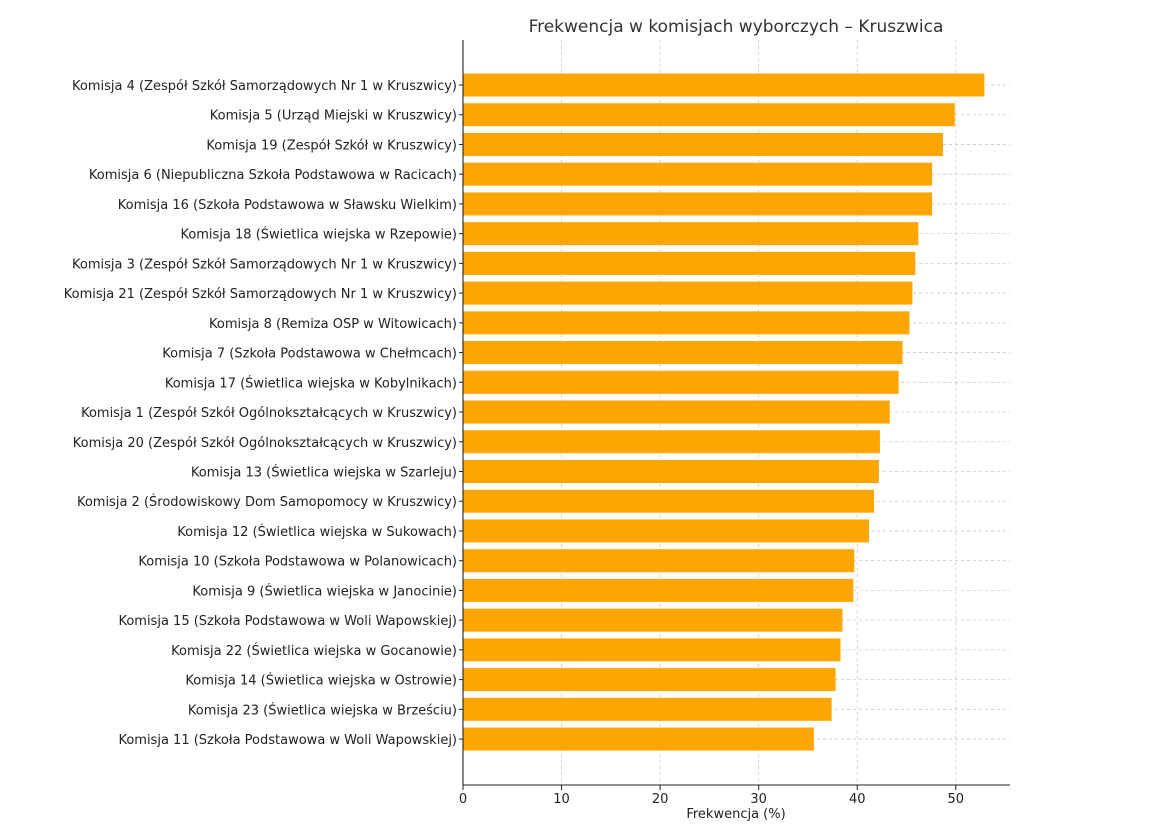 This screenshot has width=1173, height=831. What do you see at coordinates (333, 324) in the screenshot?
I see `category-label-8: Komisja 8 (Remiza OSP w Witowicach)` at bounding box center [333, 324].